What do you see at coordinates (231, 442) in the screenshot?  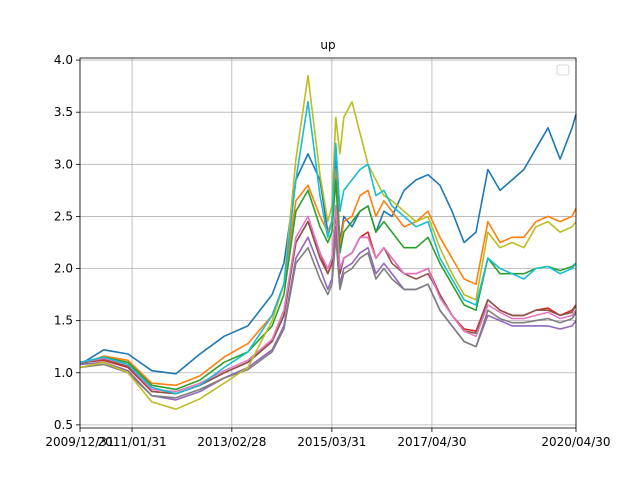 I see `x-tick-label: 2013/02/28` at bounding box center [231, 442].